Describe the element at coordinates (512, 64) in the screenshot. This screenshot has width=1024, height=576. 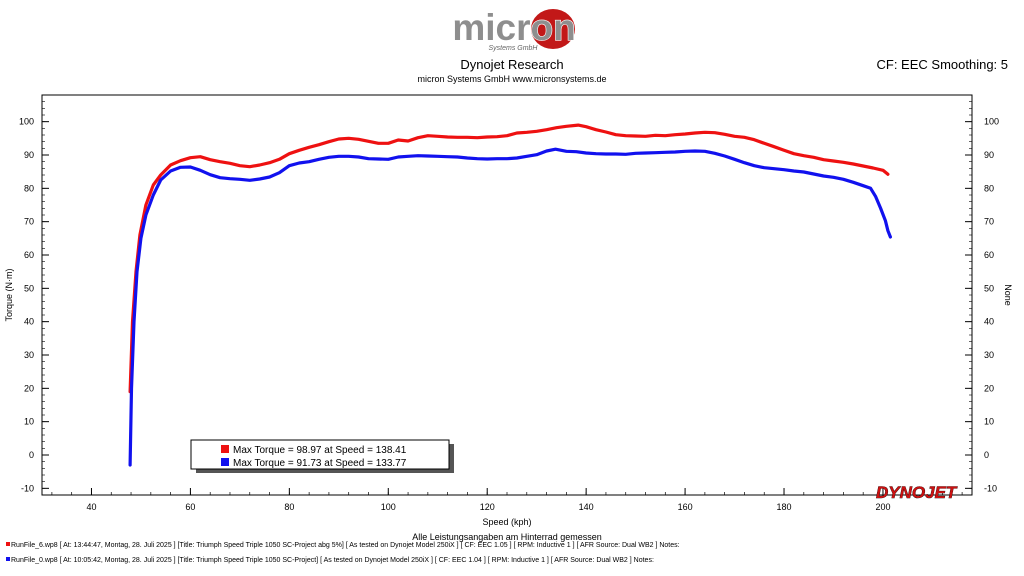
I see `chart-title: Dynojet Research` at that location.